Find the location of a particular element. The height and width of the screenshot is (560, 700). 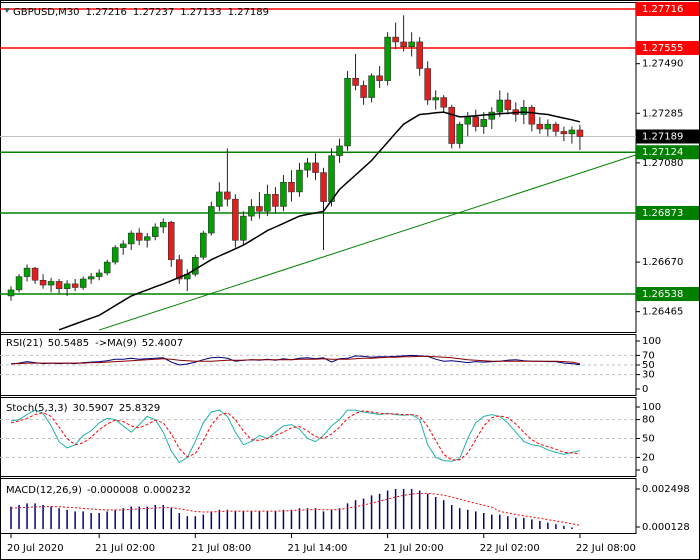

indicator-header: Stoch(5,3,3) 30.5907 25.8329 is located at coordinates (83, 408).